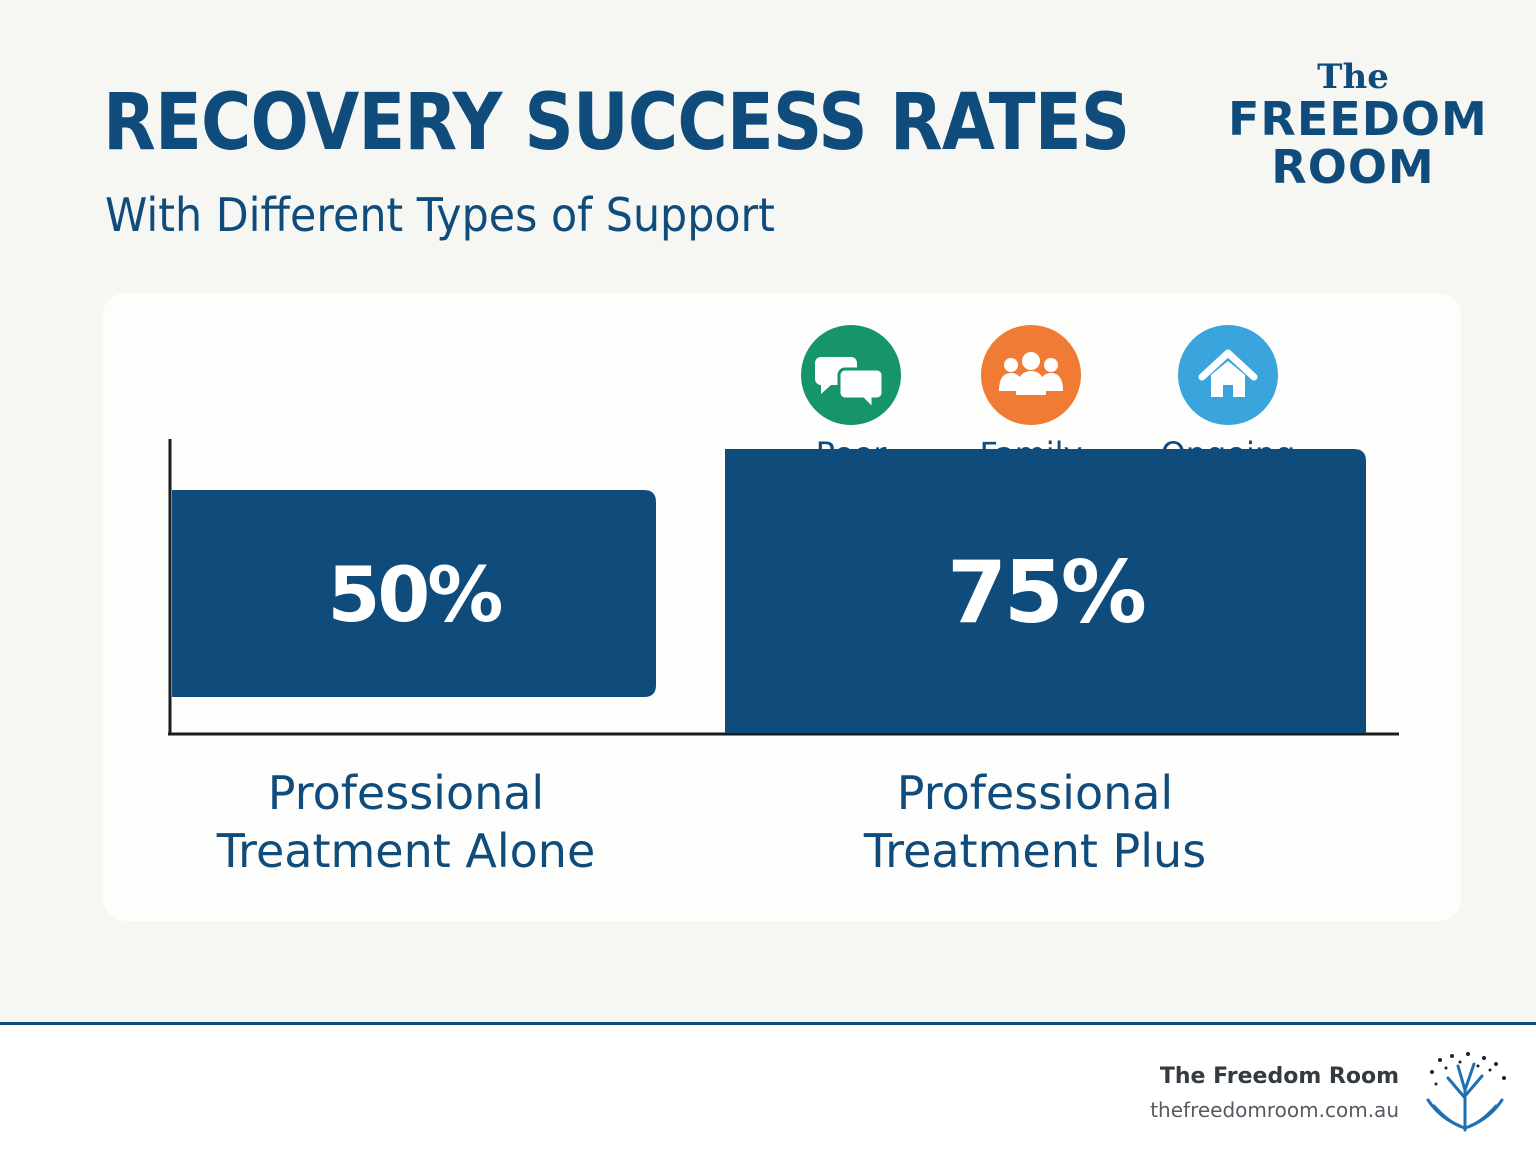 The height and width of the screenshot is (1154, 1536). What do you see at coordinates (440, 215) in the screenshot?
I see `chart-subtitle: With Different Types of Support` at bounding box center [440, 215].